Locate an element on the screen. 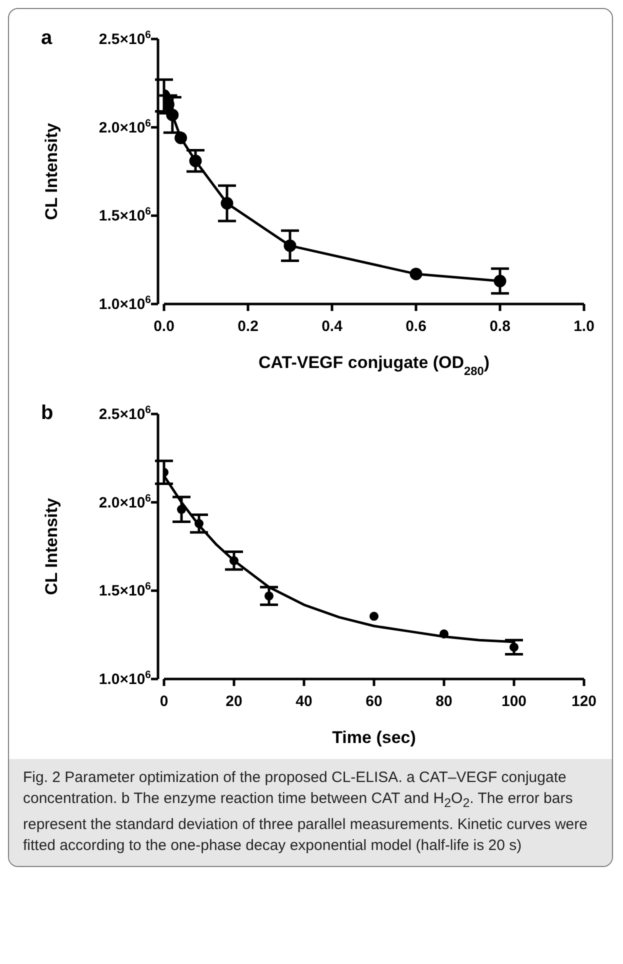 This screenshot has height=964, width=623. x-tick-label: 0.4 is located at coordinates (333, 326).